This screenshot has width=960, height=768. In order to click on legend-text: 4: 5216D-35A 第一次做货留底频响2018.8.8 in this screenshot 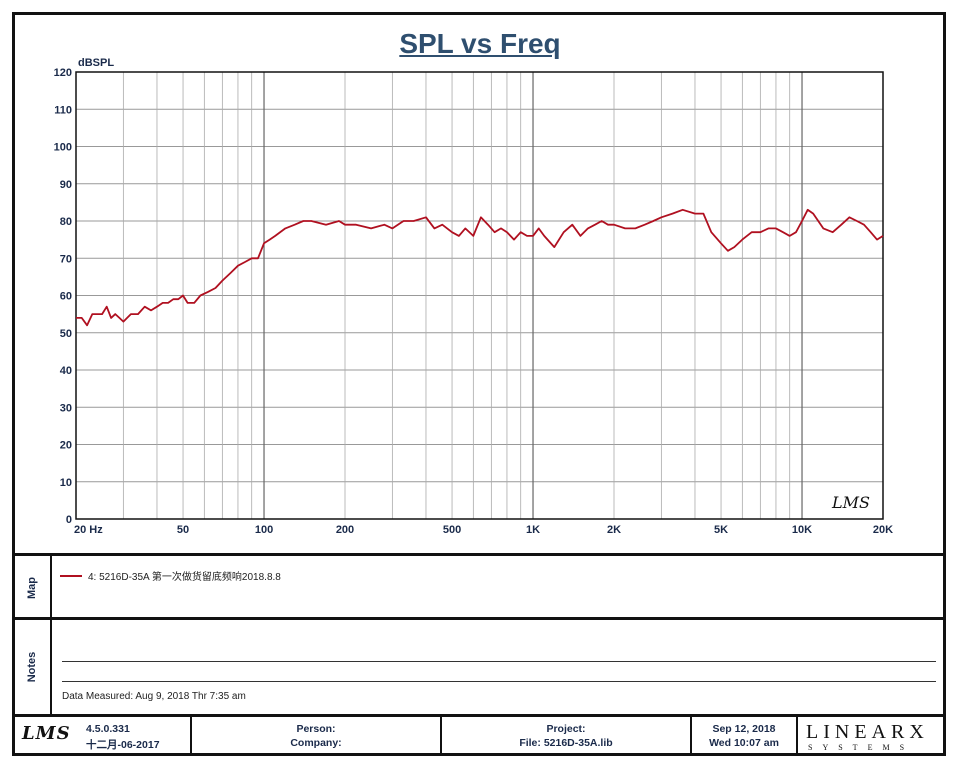, I will do `click(184, 577)`.